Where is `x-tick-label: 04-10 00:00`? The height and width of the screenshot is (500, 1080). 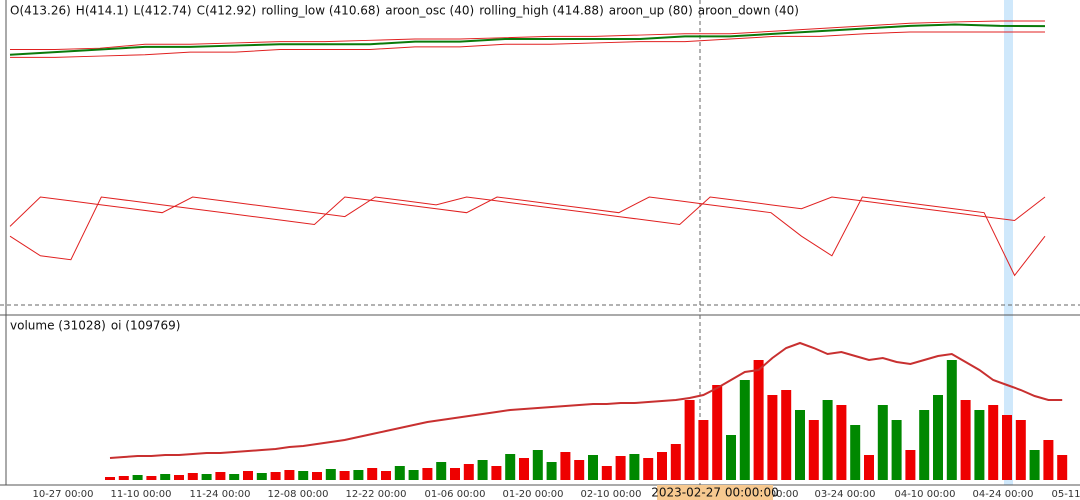 x-tick-label: 04-10 00:00 is located at coordinates (924, 494).